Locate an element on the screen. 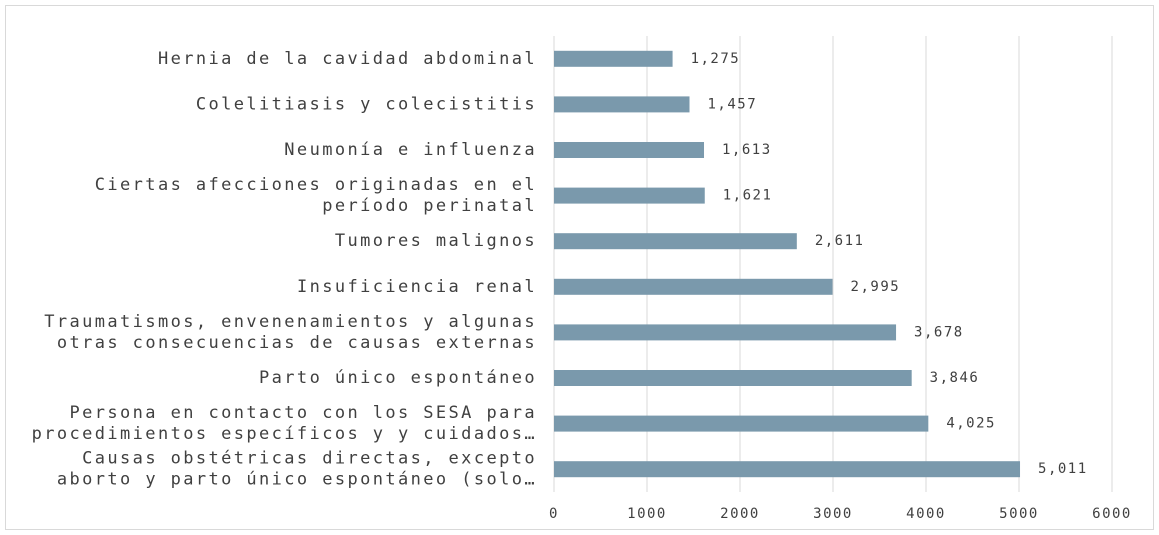  data-label: 3,846 is located at coordinates (955, 378).